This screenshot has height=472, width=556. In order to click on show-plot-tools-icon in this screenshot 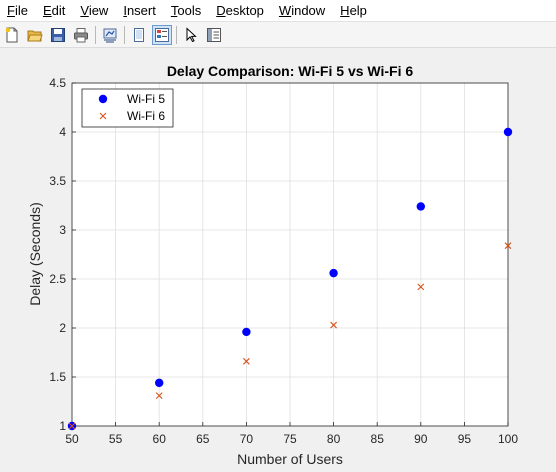, I will do `click(162, 34)`.